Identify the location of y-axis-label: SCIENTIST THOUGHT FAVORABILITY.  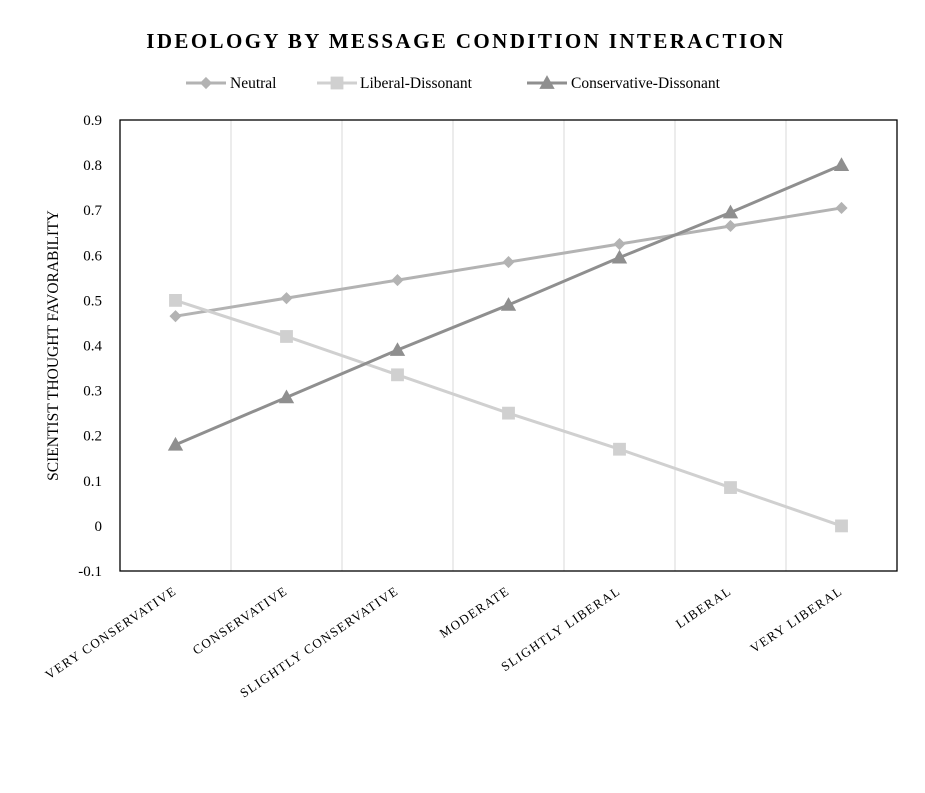
(53, 345).